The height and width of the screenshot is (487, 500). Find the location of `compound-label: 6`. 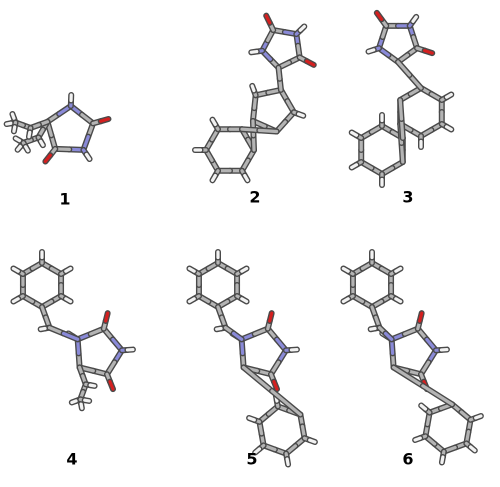

compound-label: 6 is located at coordinates (407, 459).